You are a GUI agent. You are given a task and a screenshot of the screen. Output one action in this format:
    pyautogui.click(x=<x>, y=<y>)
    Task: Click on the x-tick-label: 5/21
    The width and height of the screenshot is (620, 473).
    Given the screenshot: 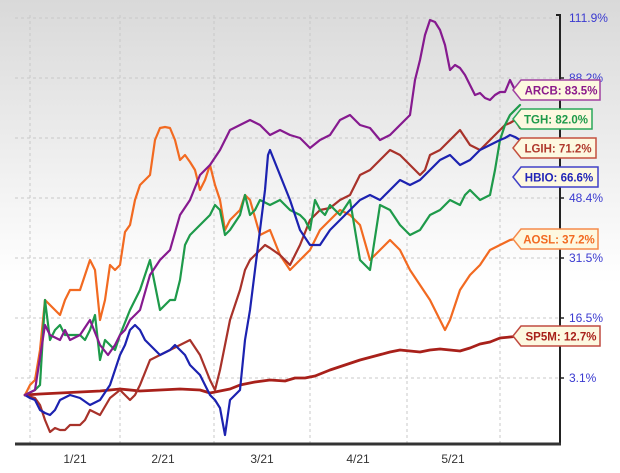 What is the action you would take?
    pyautogui.click(x=453, y=459)
    